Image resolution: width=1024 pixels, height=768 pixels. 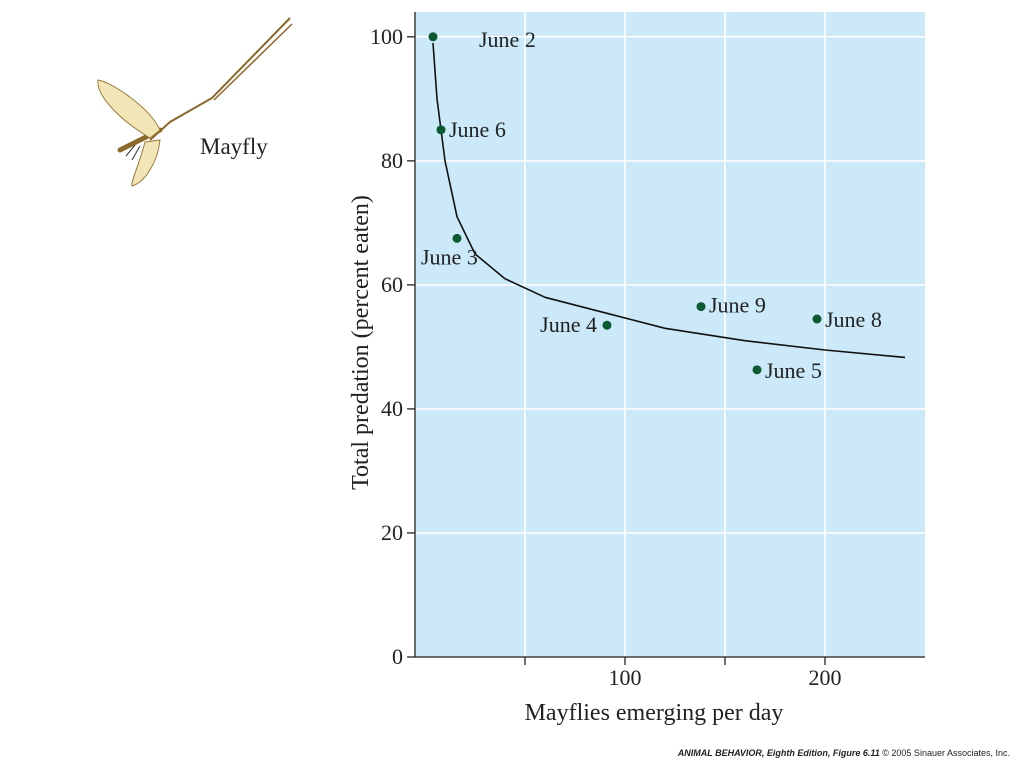 I want to click on data-point-label: June 8, so click(x=853, y=319).